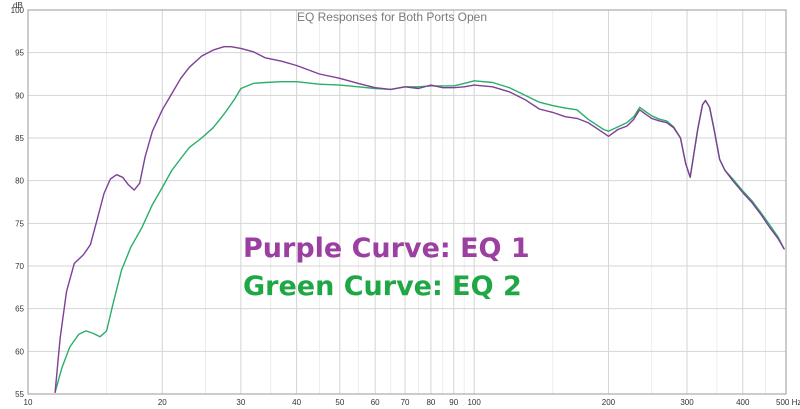  What do you see at coordinates (788, 402) in the screenshot?
I see `x-tick-label: 500 Hz` at bounding box center [788, 402].